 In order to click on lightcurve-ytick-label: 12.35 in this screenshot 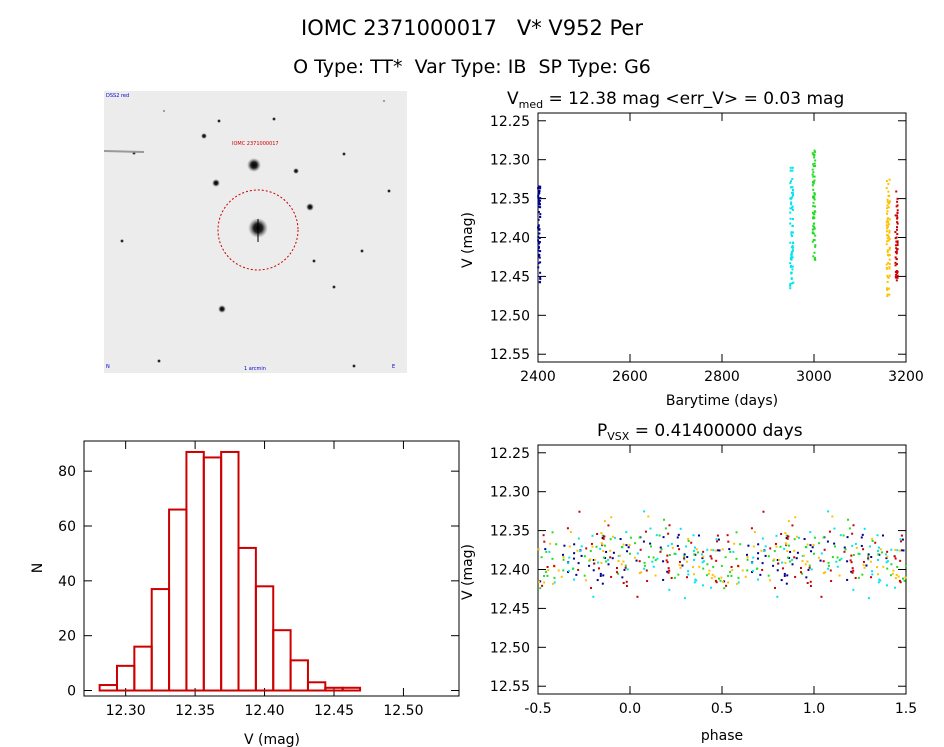, I will do `click(510, 200)`.